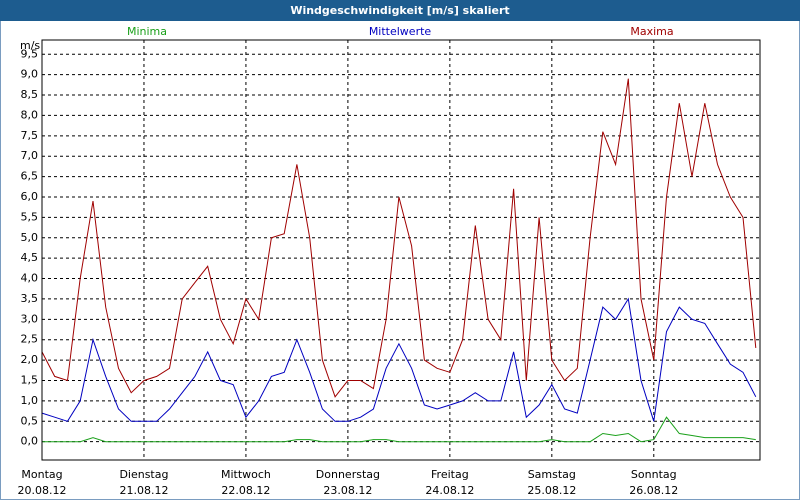  What do you see at coordinates (30, 359) in the screenshot?
I see `y-tick-label: 2,0` at bounding box center [30, 359].